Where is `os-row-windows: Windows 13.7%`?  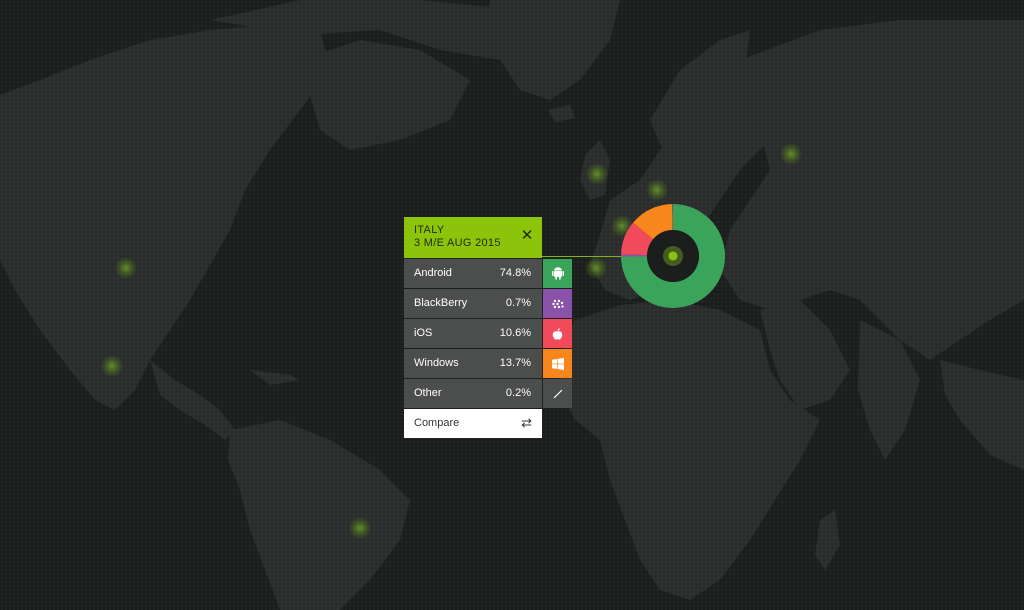
os-row-windows: Windows 13.7% is located at coordinates (473, 363).